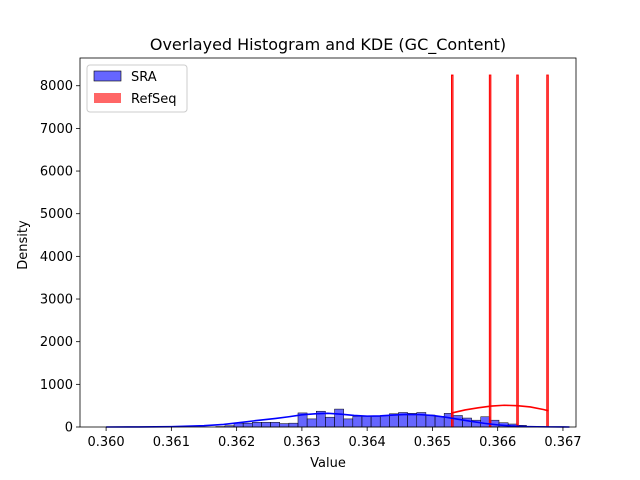 The width and height of the screenshot is (640, 480). What do you see at coordinates (144, 77) in the screenshot?
I see `legend-label-sra: SRA` at bounding box center [144, 77].